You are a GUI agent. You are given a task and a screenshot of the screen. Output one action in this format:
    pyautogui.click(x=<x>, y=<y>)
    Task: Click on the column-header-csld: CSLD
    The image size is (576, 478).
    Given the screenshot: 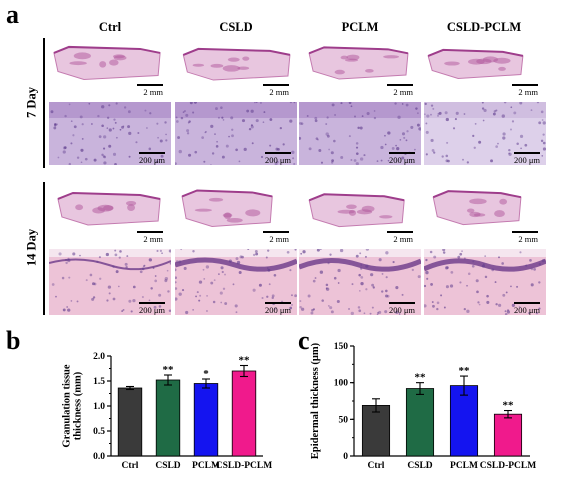 What is the action you would take?
    pyautogui.click(x=236, y=27)
    